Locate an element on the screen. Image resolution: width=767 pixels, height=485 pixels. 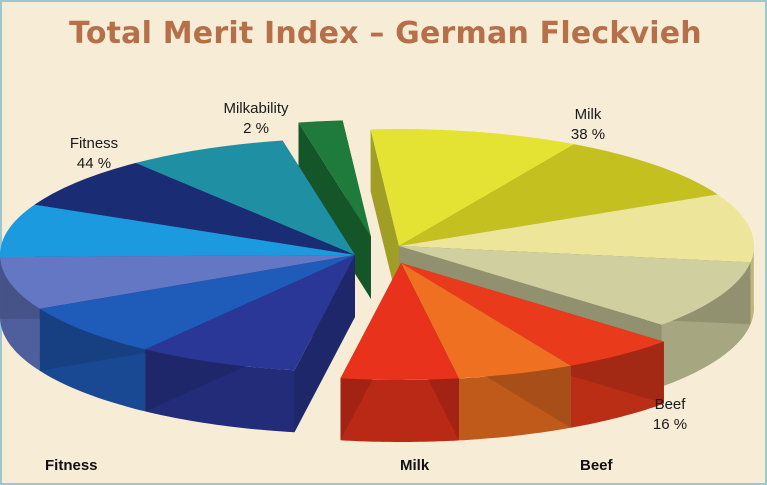
label-fitness-value: 44 % is located at coordinates (94, 163).